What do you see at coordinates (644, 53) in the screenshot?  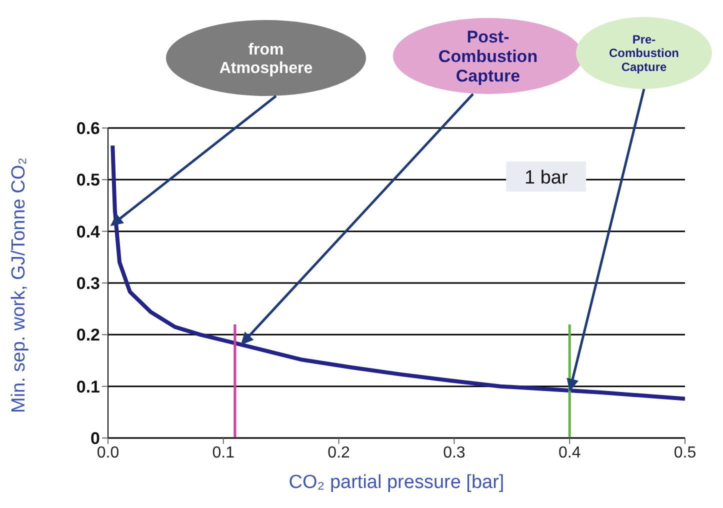 I see `annotation: Pre-Combustion Capture` at bounding box center [644, 53].